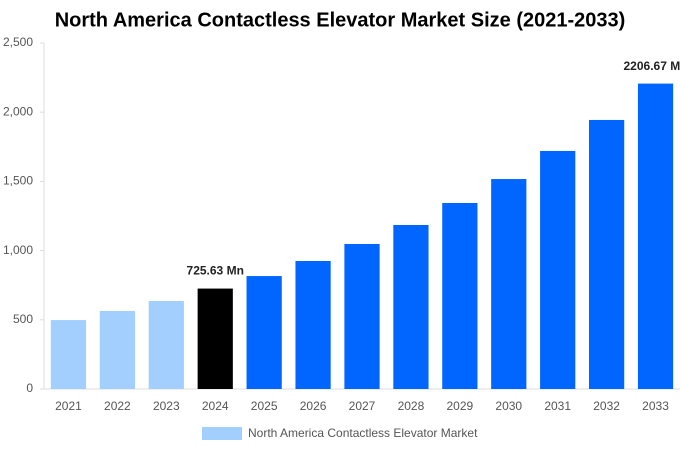  Describe the element at coordinates (411, 406) in the screenshot. I see `x-tick-label: 2028` at that location.